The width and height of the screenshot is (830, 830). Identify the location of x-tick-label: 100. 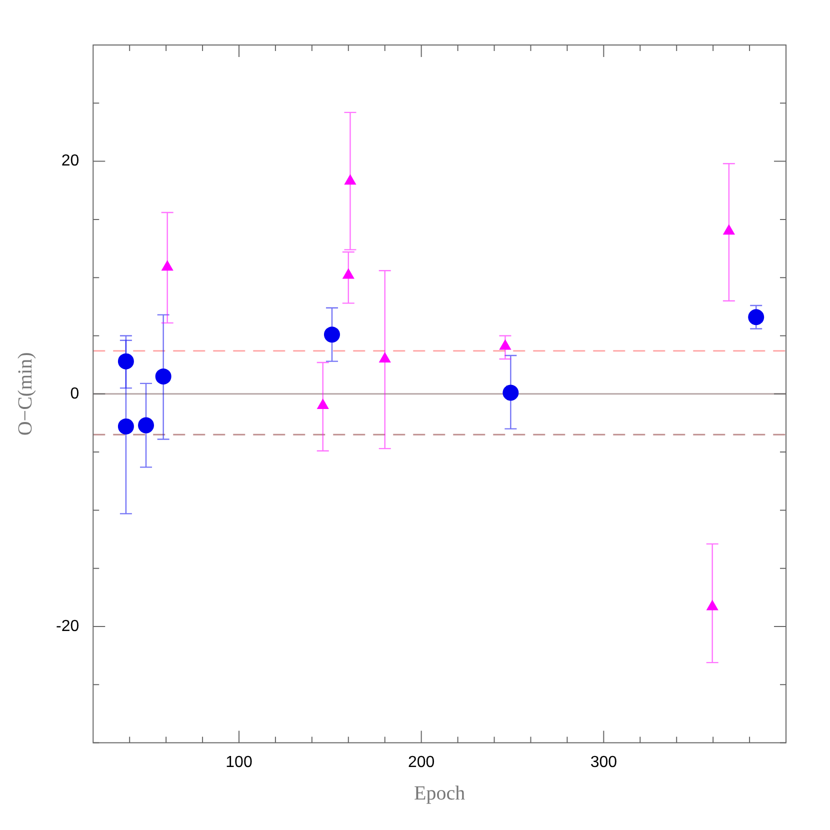
(239, 762).